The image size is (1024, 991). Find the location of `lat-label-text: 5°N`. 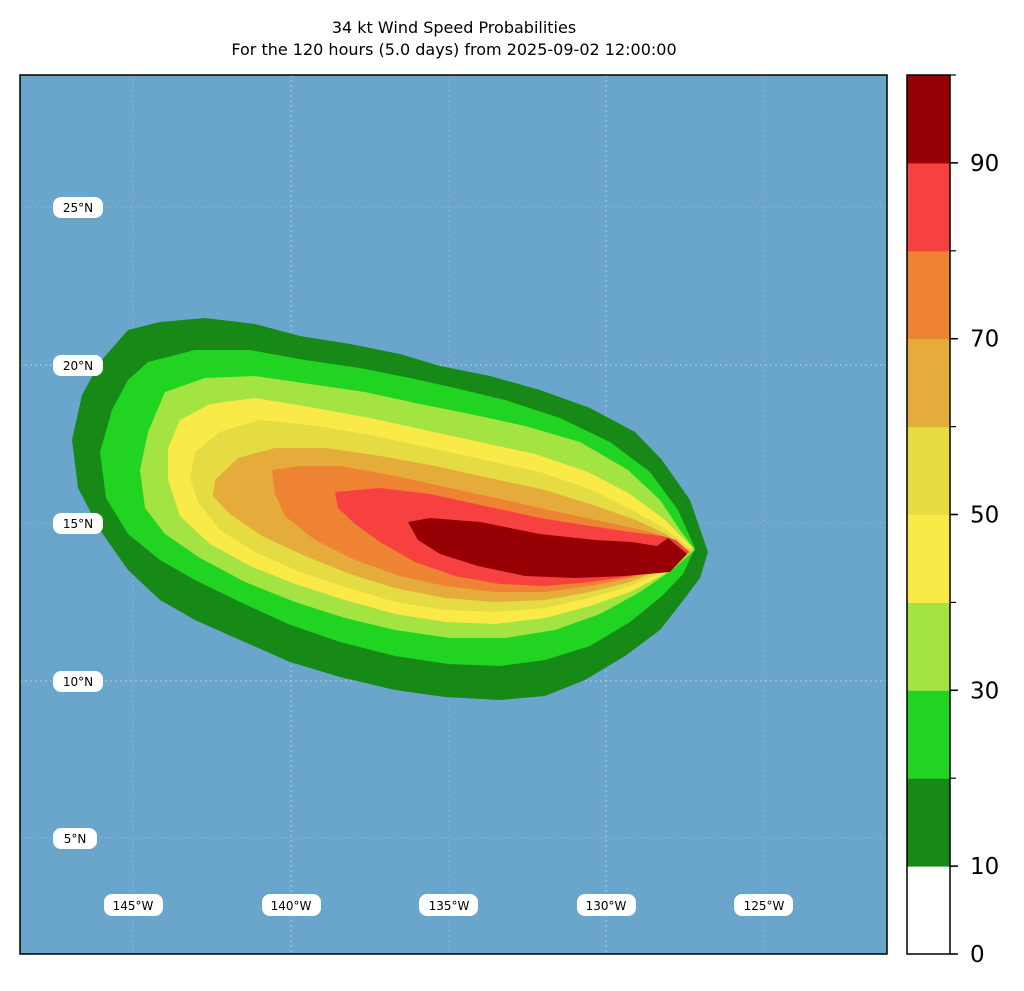

lat-label-text: 5°N is located at coordinates (75, 839).